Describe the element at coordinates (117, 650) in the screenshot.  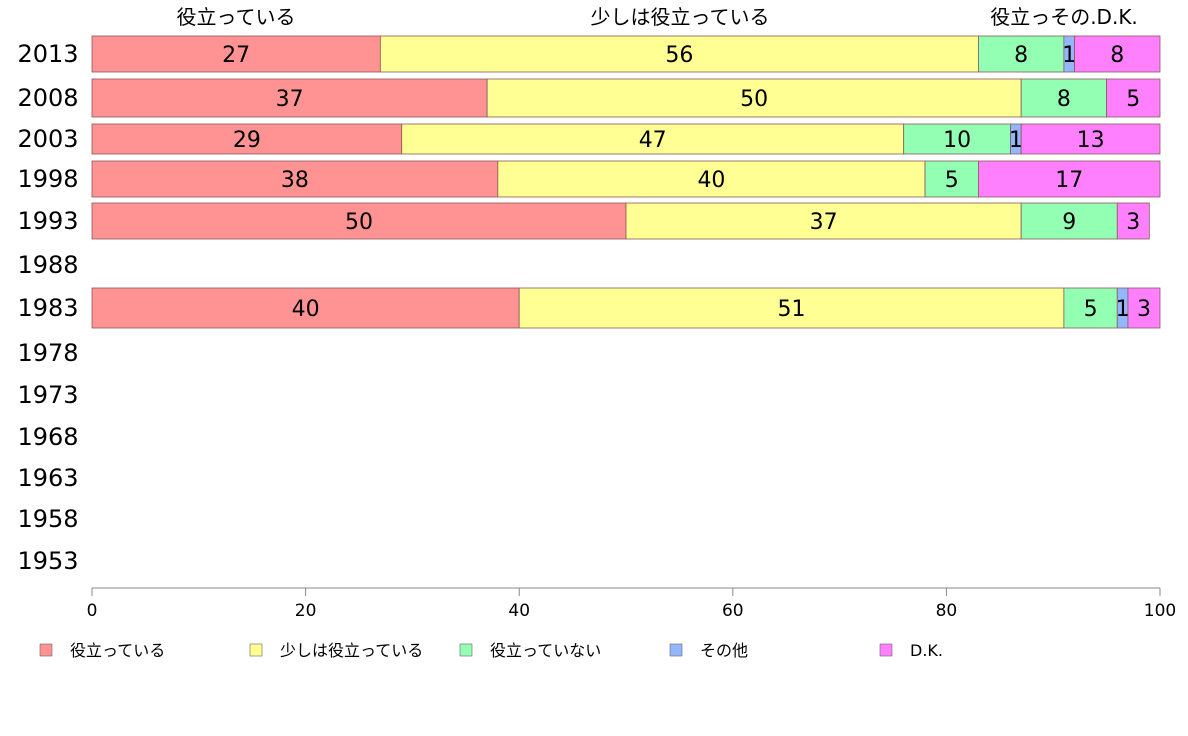
I see `legend-label: 役立っている` at that location.